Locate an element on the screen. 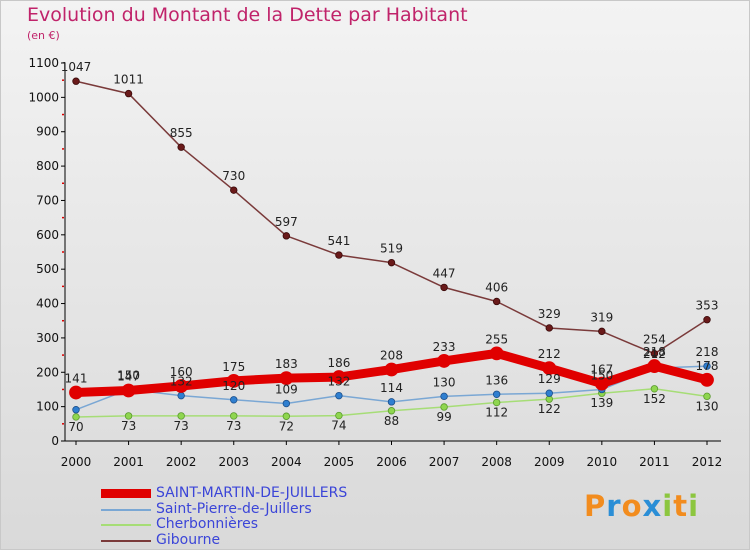  data-label-2: 88 is located at coordinates (391, 421).